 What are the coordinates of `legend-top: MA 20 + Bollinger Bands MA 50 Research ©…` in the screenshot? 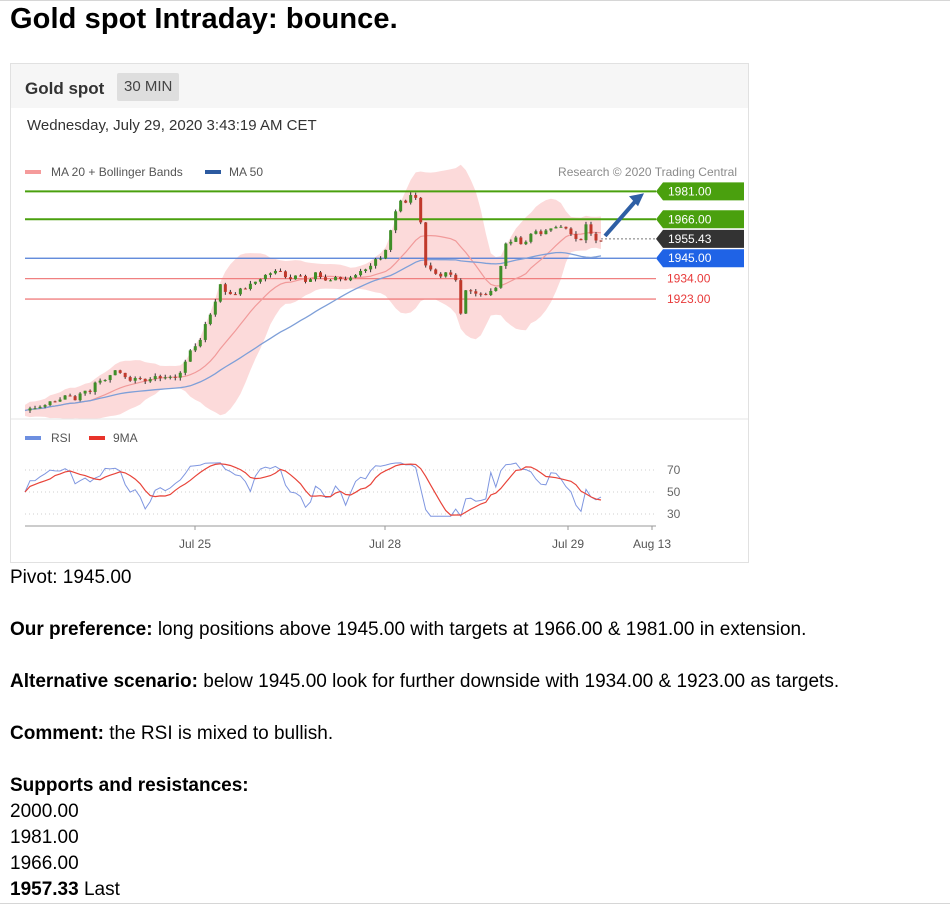 It's located at (381, 172).